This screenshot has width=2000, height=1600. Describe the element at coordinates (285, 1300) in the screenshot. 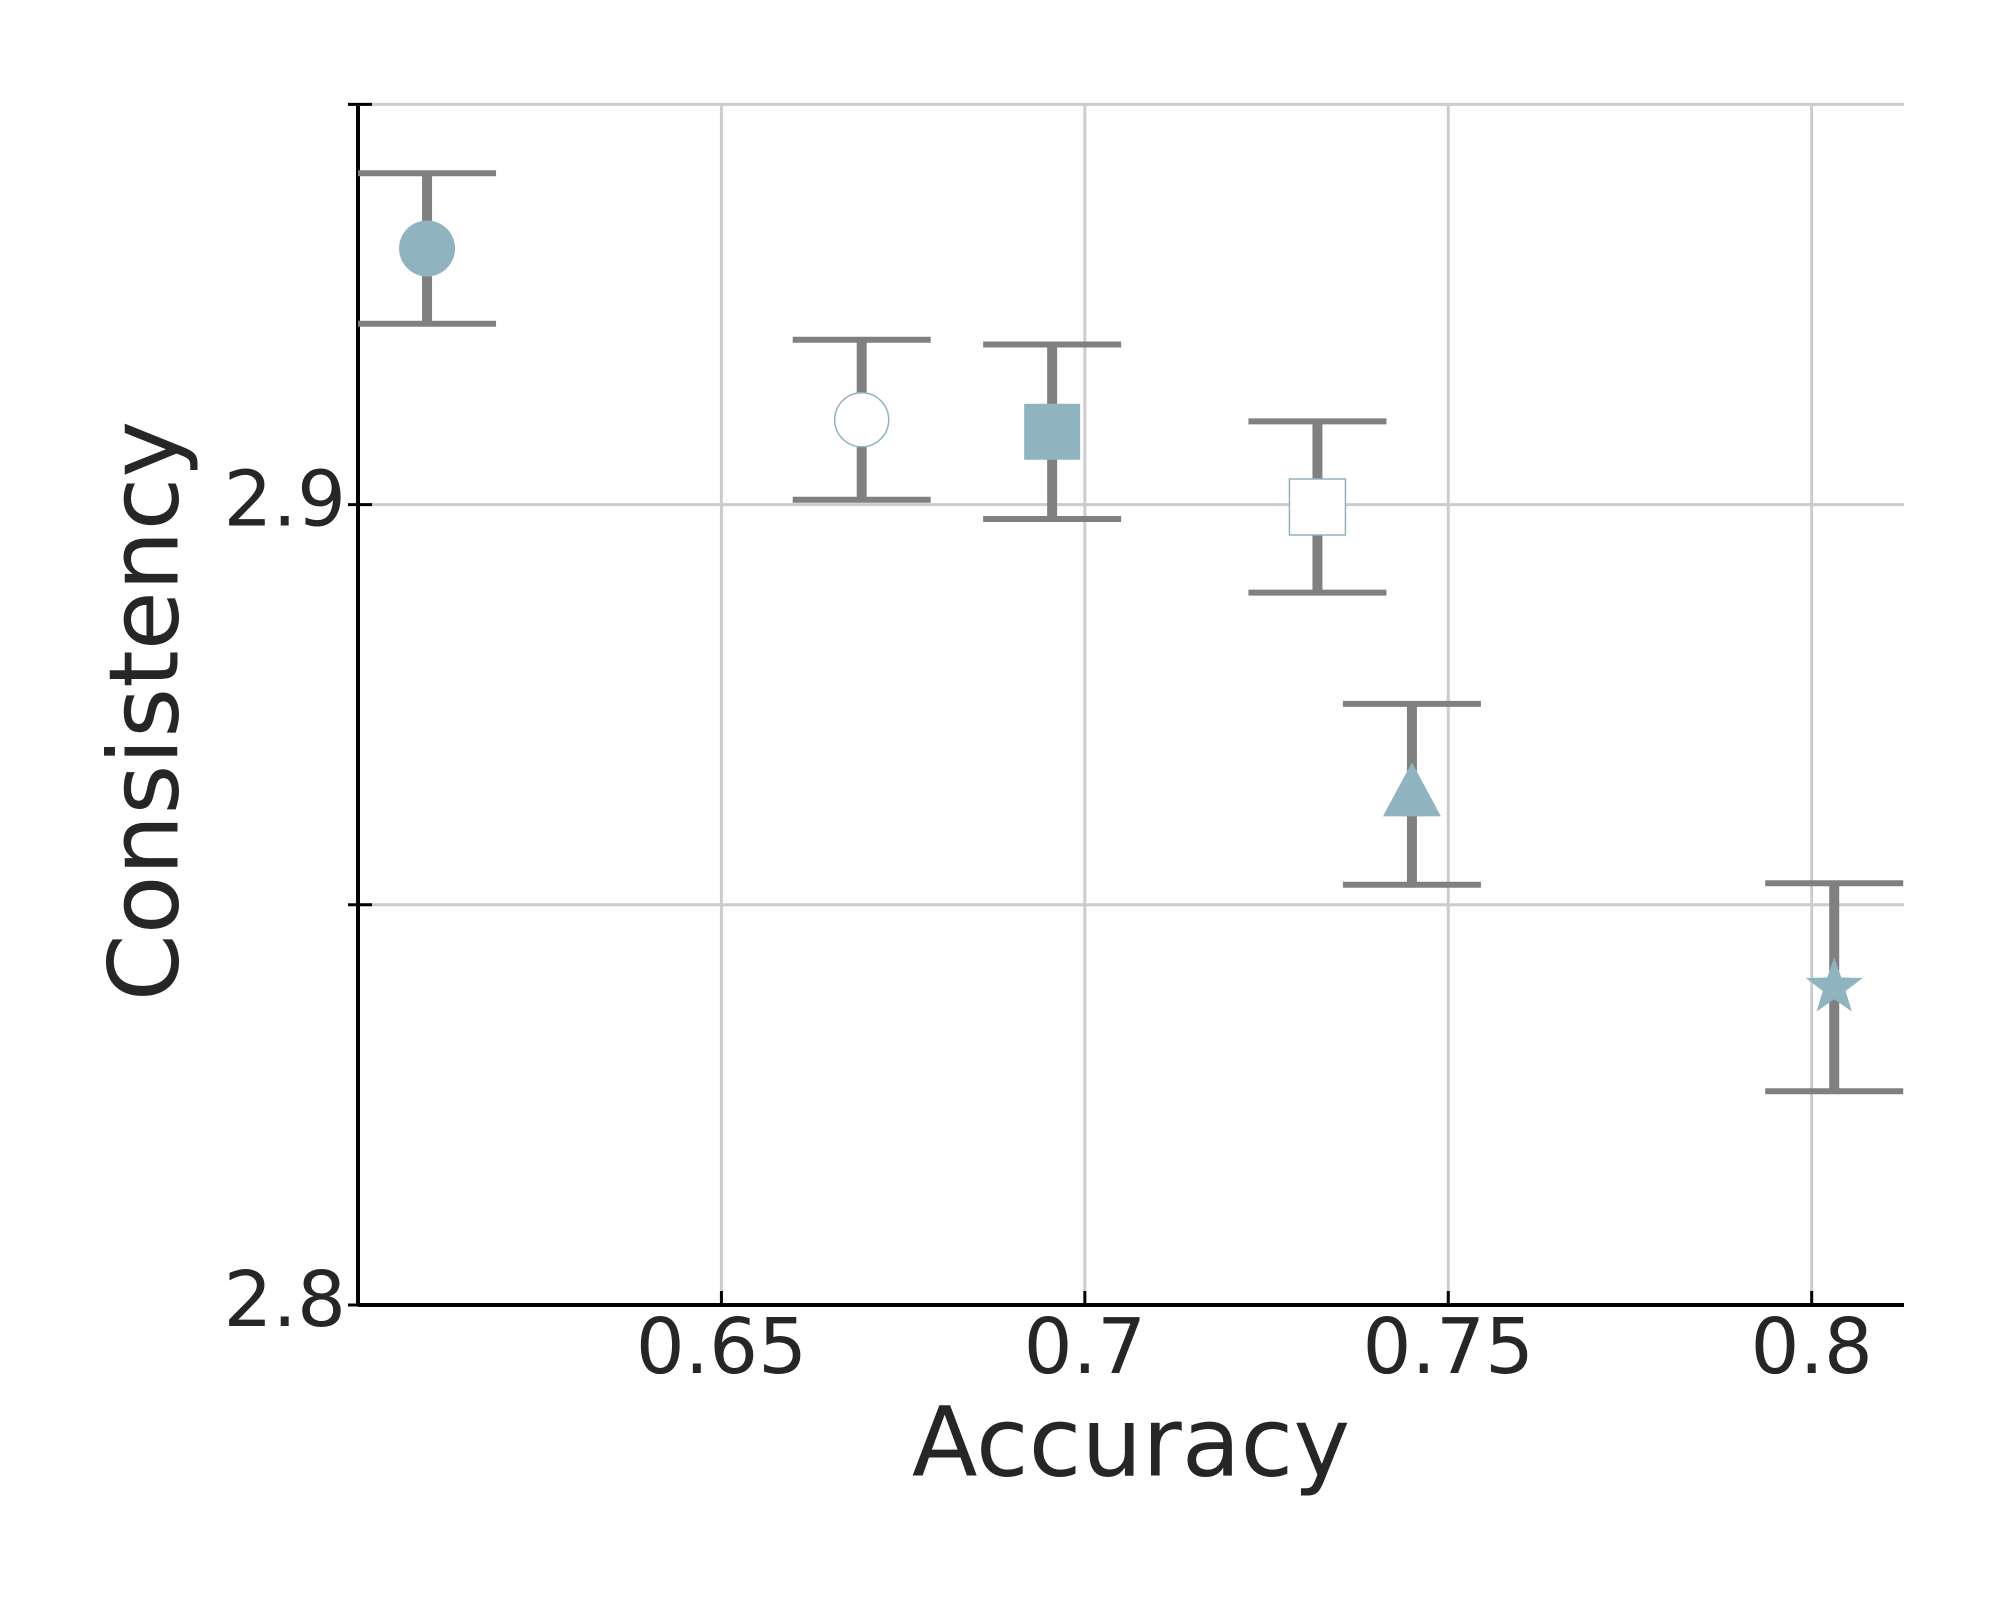

I see `y-tick-label: 2.8` at that location.